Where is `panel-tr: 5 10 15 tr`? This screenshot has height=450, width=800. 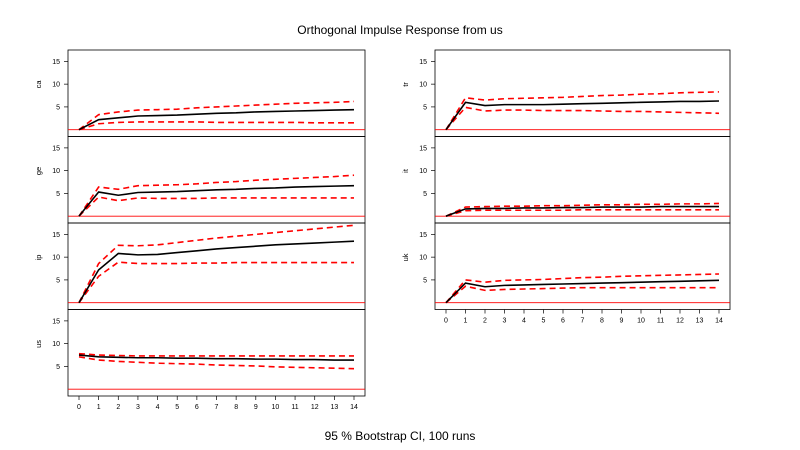 panel-tr: 5 10 15 tr is located at coordinates (566, 93).